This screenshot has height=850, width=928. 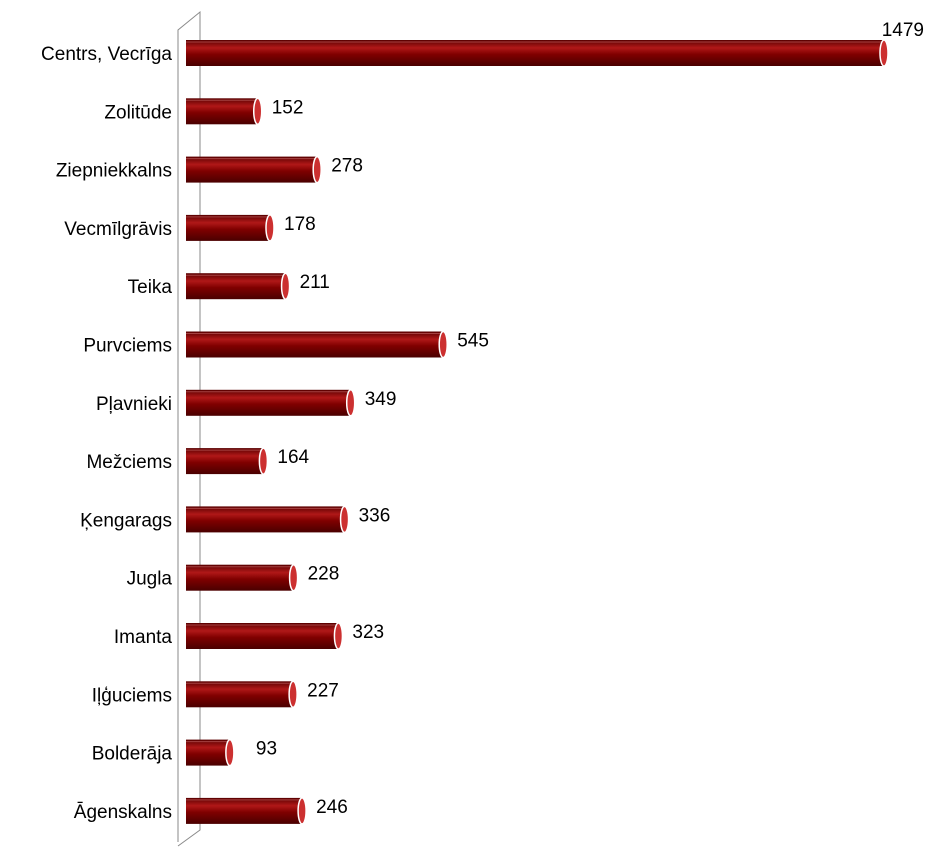 What do you see at coordinates (903, 30) in the screenshot?
I see `value-label: 1479` at bounding box center [903, 30].